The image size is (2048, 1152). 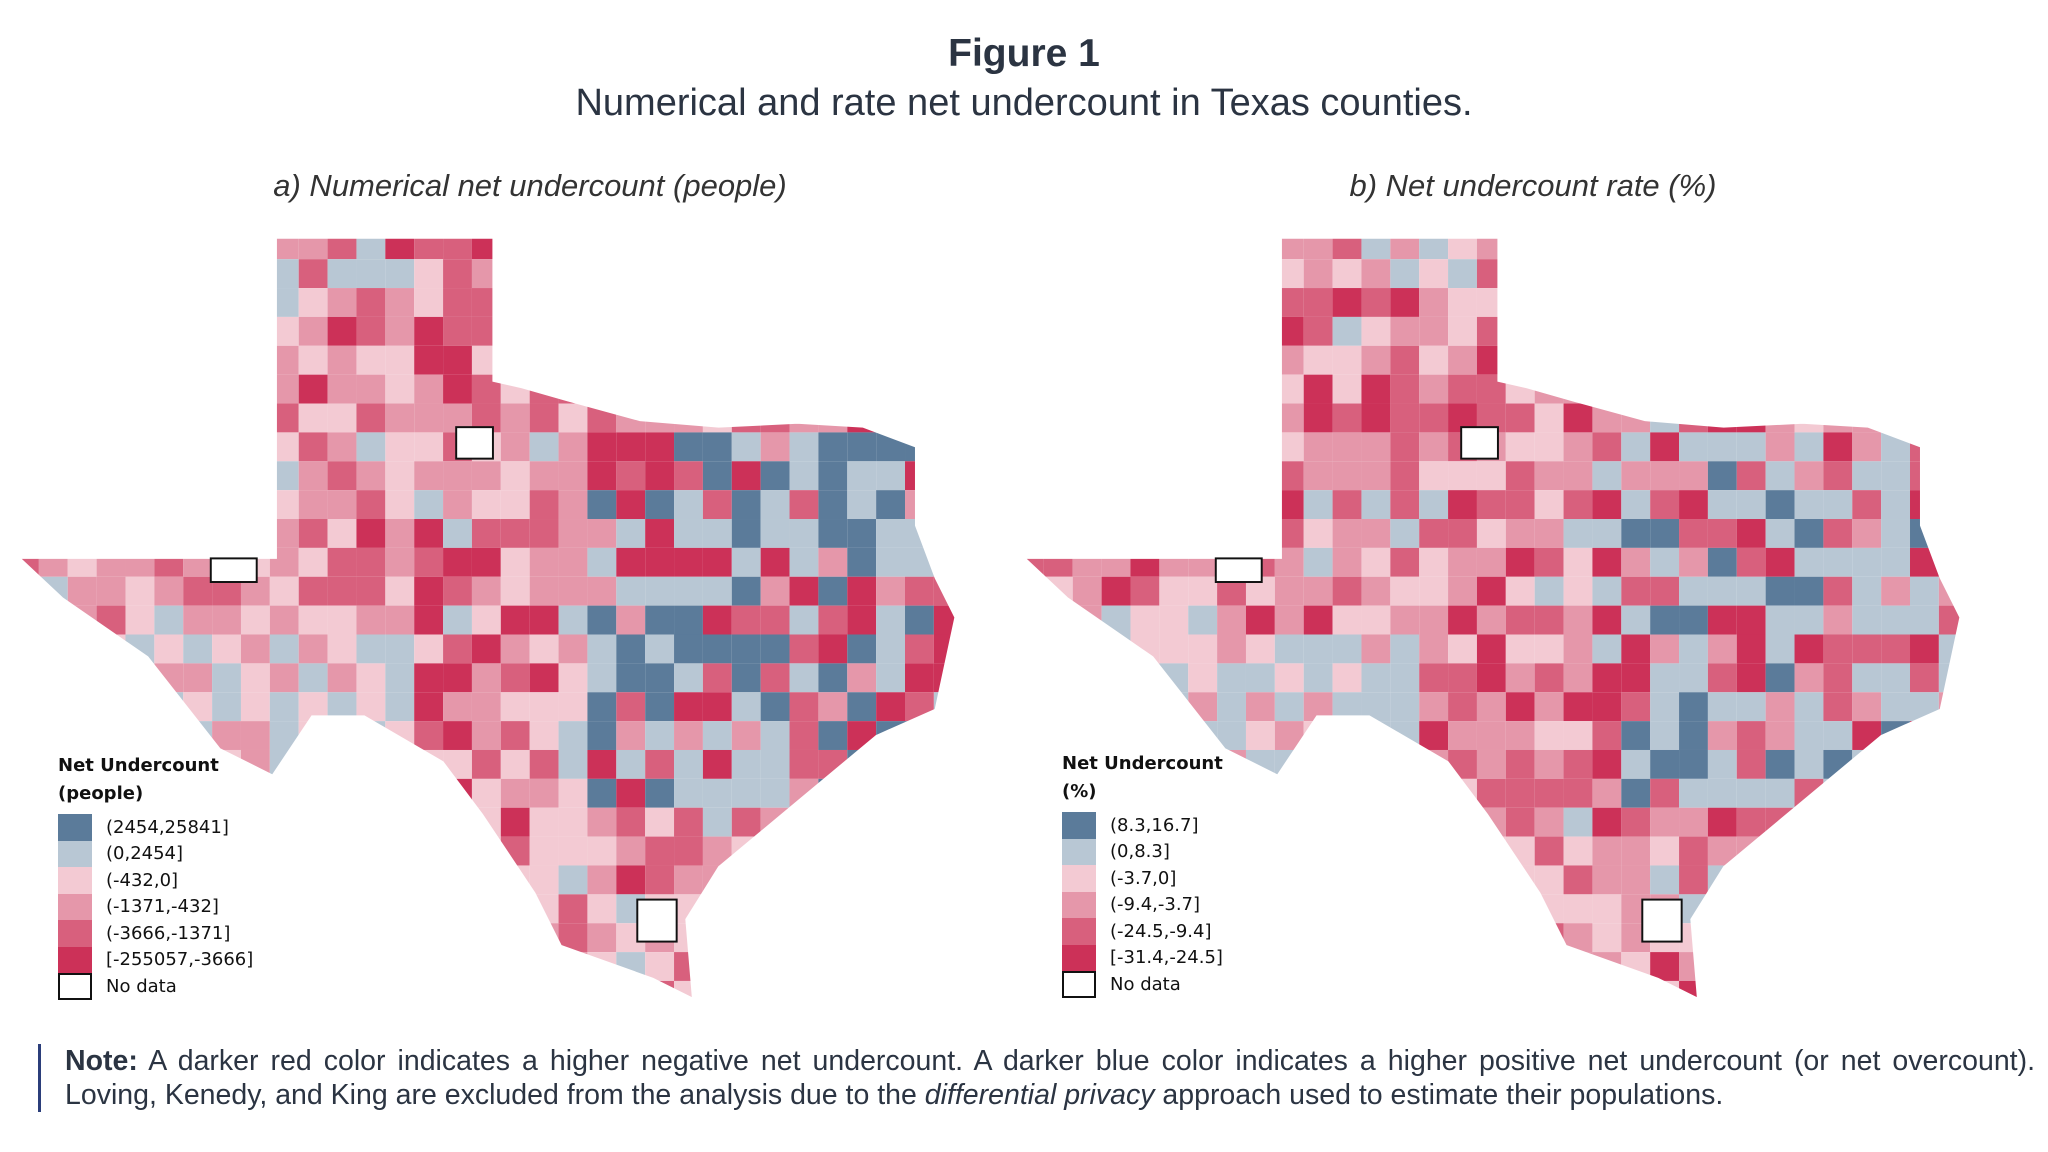 What do you see at coordinates (155, 933) in the screenshot?
I see `legend-item: (-3666,-1371]` at bounding box center [155, 933].